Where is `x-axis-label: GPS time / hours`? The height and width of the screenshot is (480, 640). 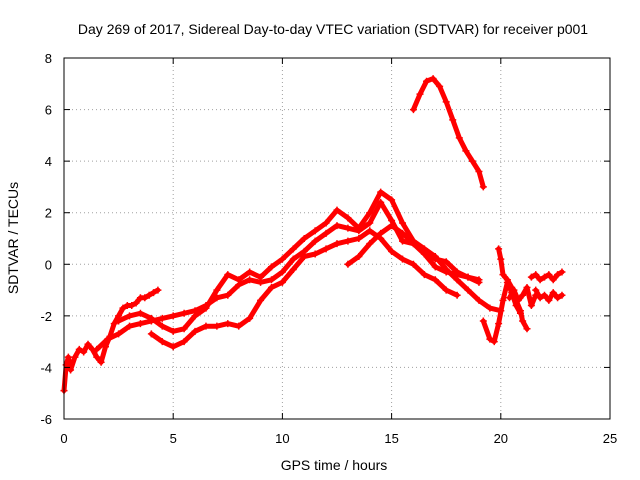 x-axis-label: GPS time / hours is located at coordinates (334, 465).